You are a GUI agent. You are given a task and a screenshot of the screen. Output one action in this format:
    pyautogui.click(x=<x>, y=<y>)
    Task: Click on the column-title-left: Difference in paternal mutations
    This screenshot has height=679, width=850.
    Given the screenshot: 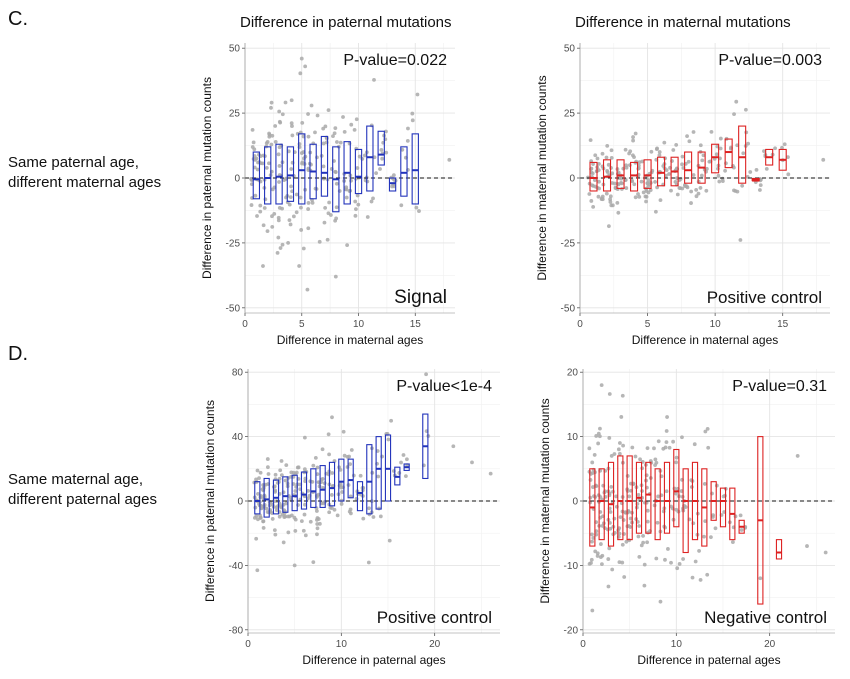 What is the action you would take?
    pyautogui.click(x=346, y=22)
    